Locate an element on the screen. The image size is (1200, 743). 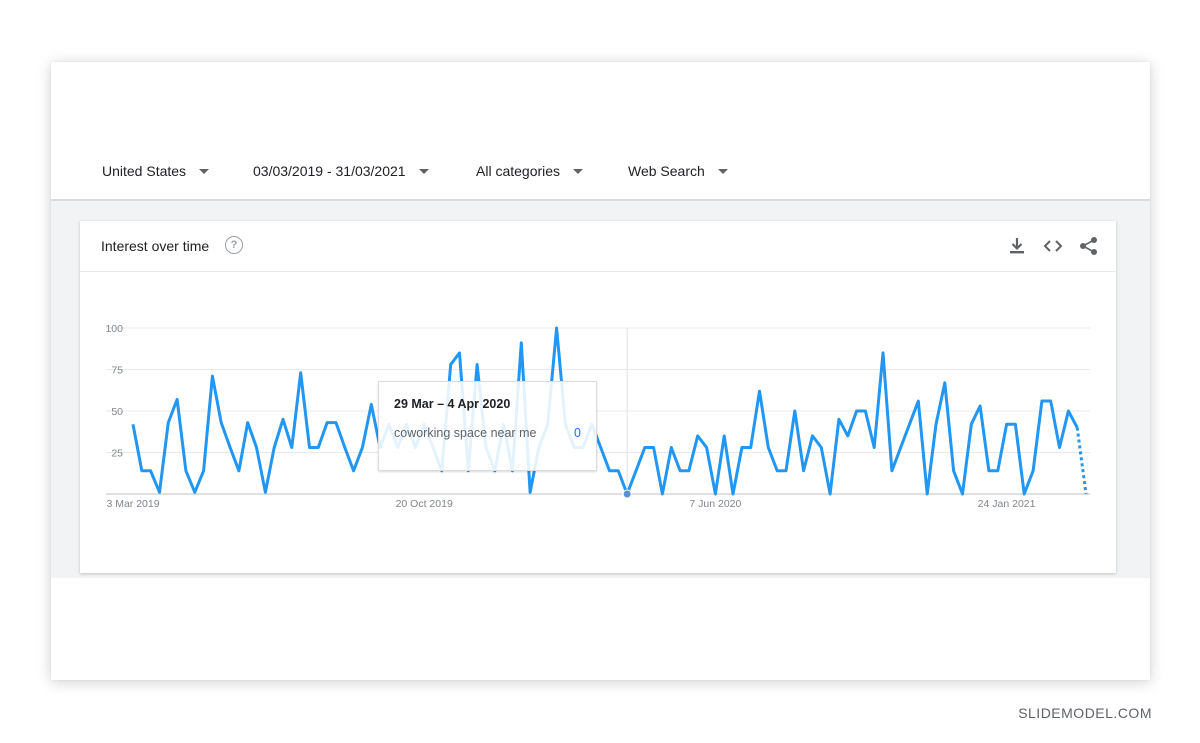
x-tick-label: 24 Jan 2021 is located at coordinates (1007, 504).